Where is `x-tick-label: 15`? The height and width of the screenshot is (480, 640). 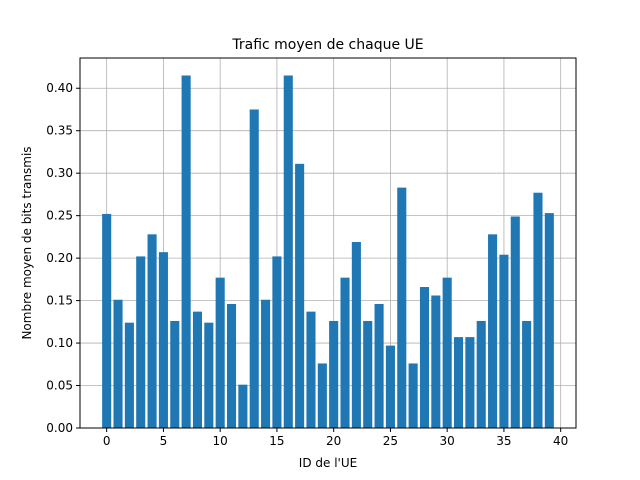 x-tick-label: 15 is located at coordinates (276, 441).